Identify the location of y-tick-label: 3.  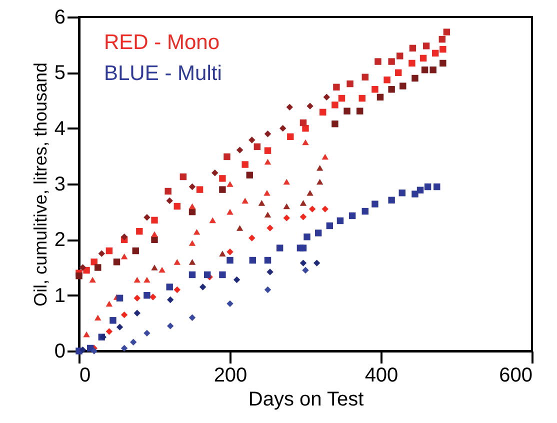
(60, 185).